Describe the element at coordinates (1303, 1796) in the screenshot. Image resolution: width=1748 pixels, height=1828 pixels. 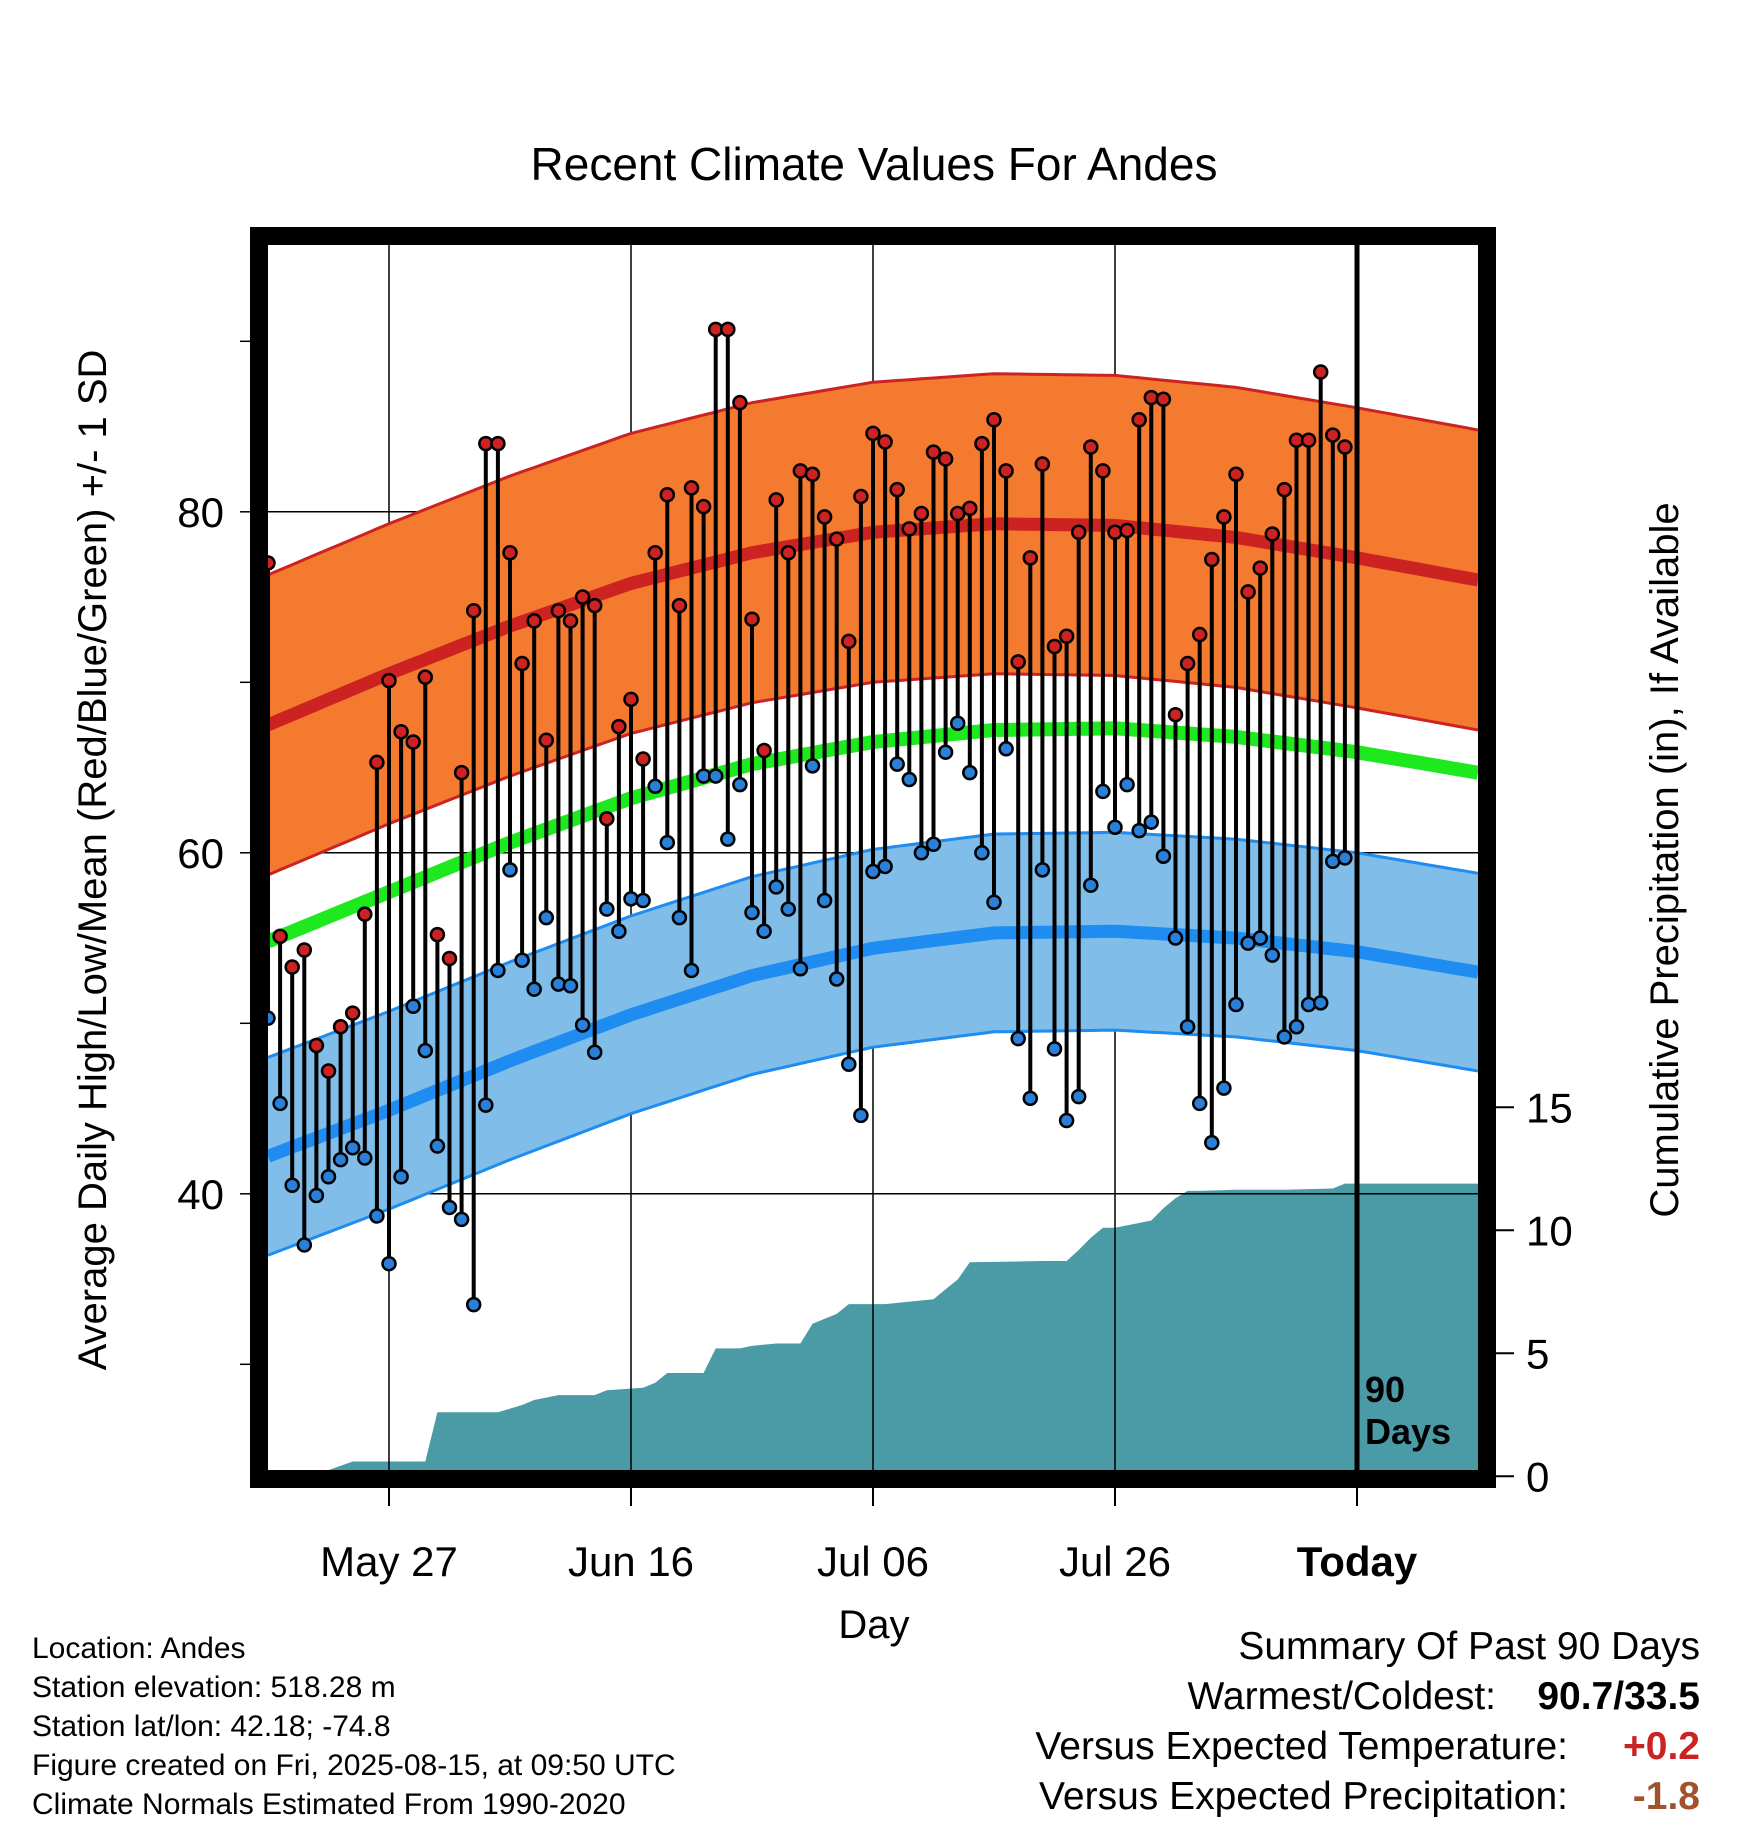
I see `summary-precip-label: Versus Expected Precipitation:` at that location.